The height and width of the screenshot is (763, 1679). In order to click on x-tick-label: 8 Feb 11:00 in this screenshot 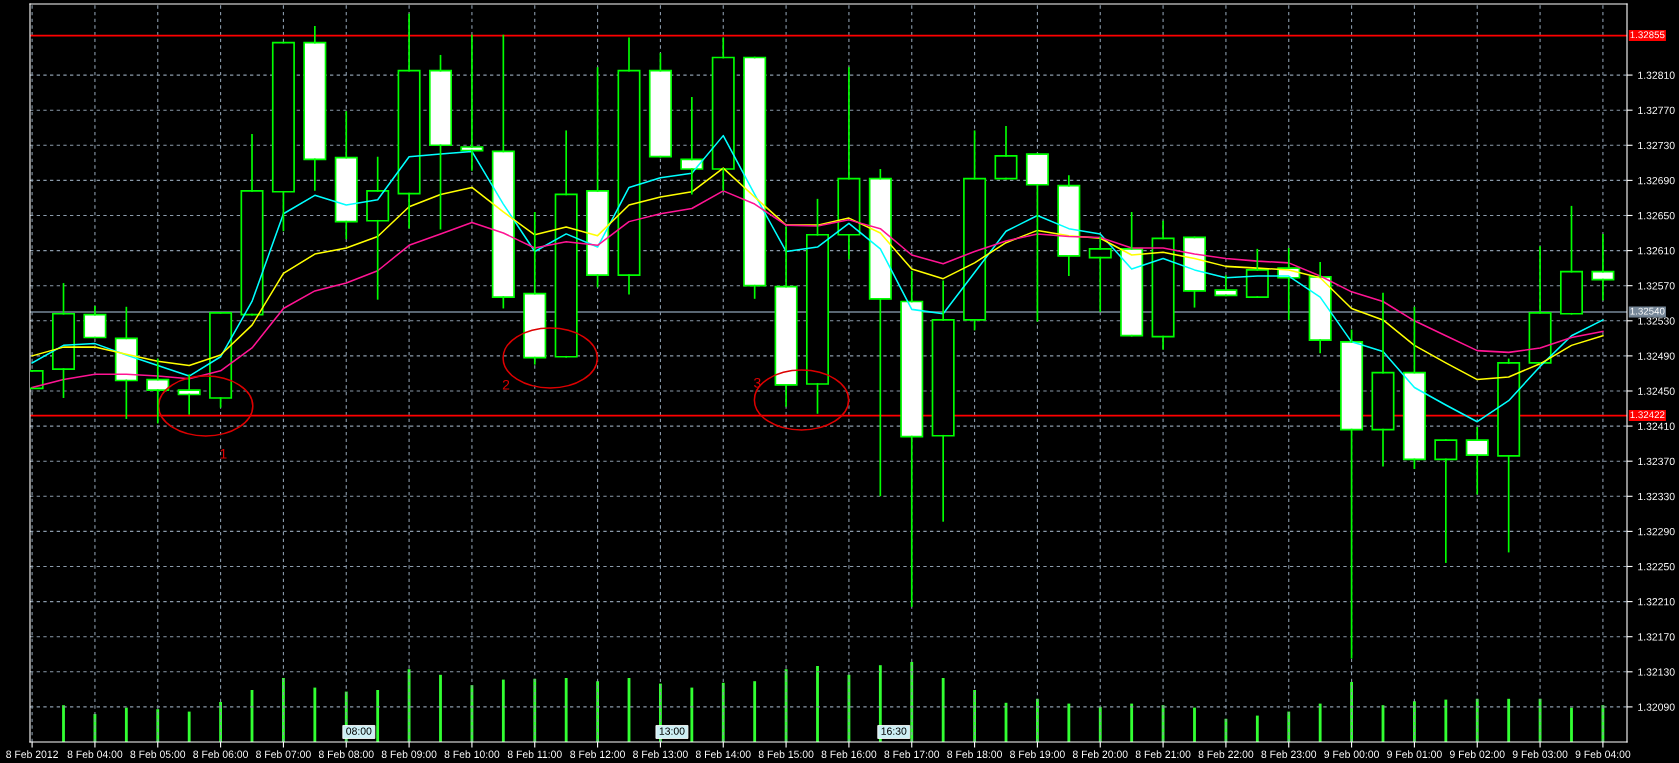, I will do `click(534, 754)`.